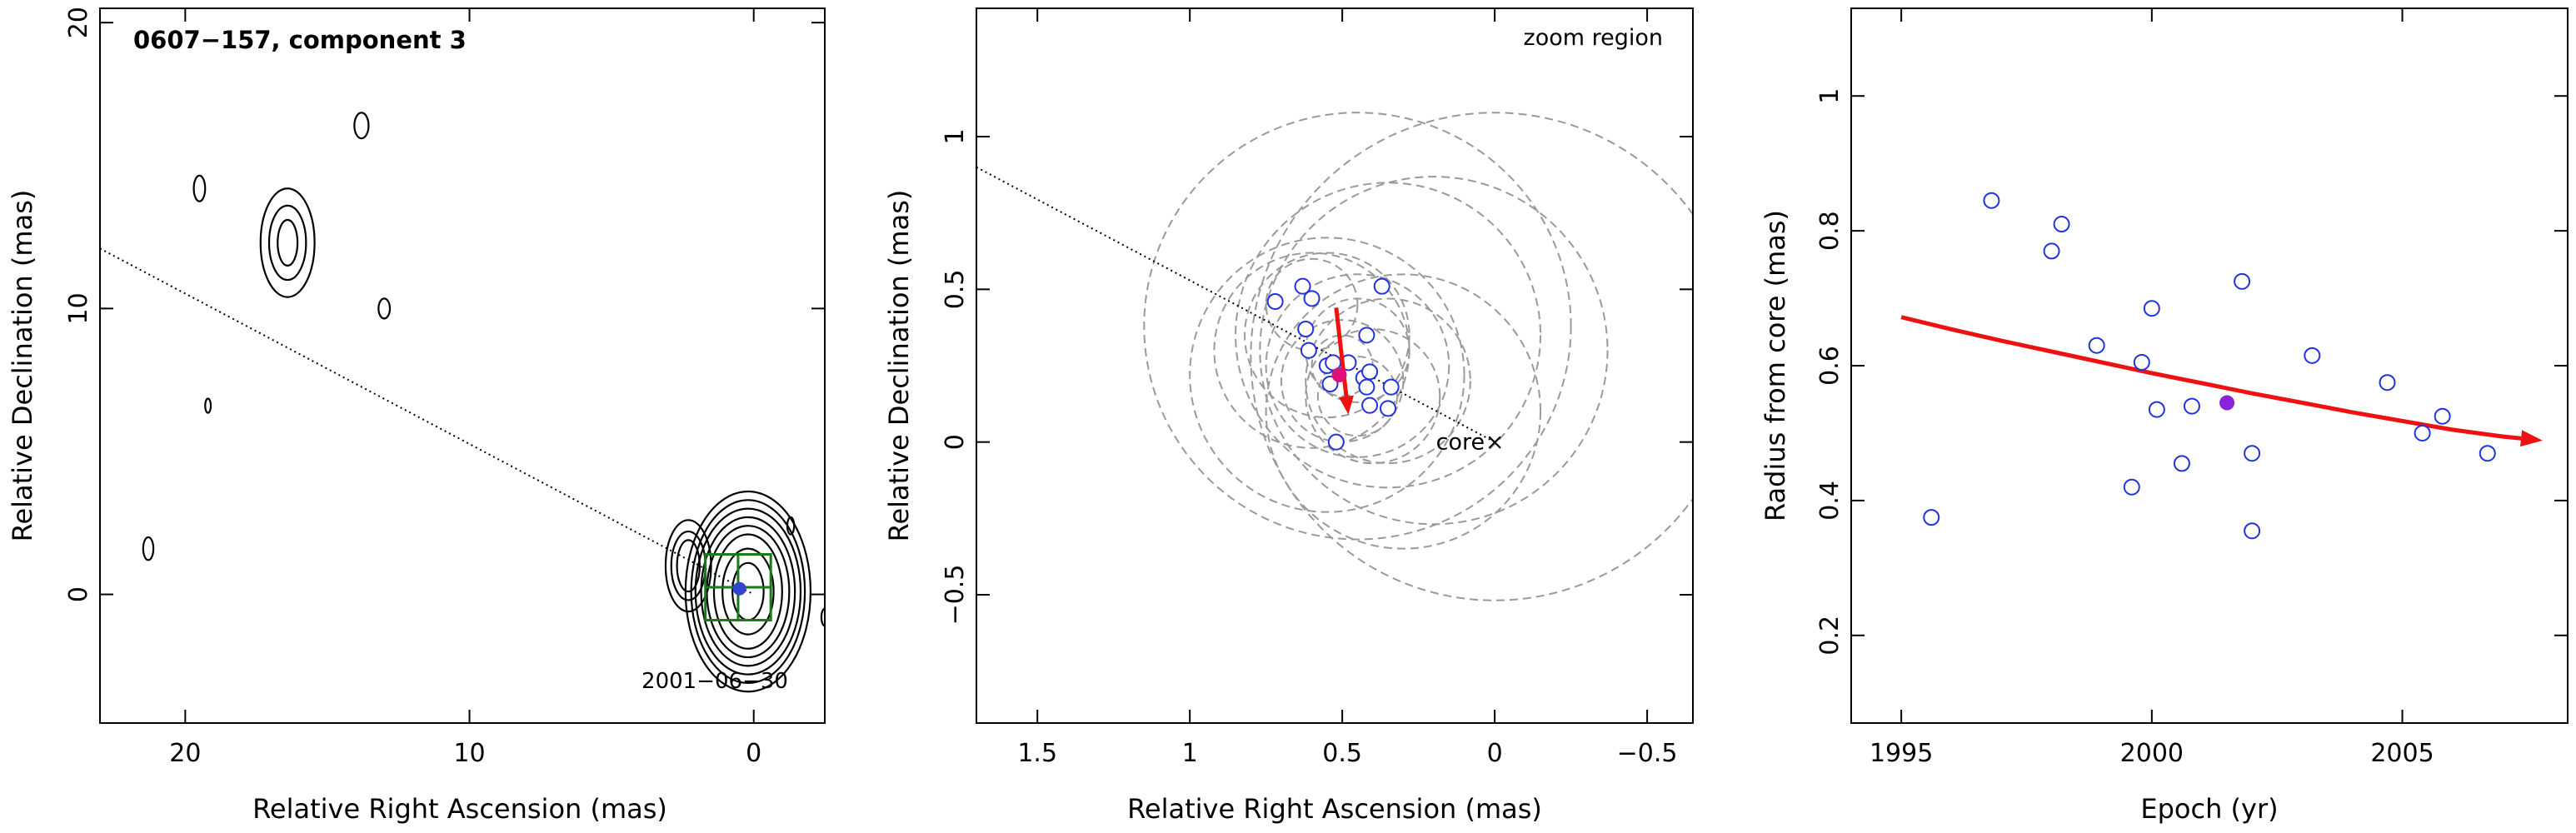 This screenshot has height=833, width=2576. What do you see at coordinates (469, 753) in the screenshot?
I see `x-tick-label: 10` at bounding box center [469, 753].